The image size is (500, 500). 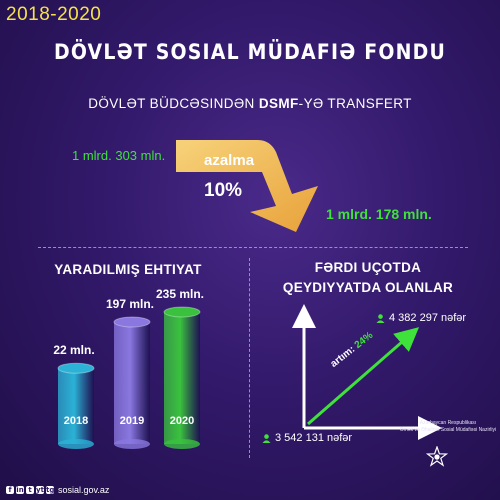 What do you see at coordinates (73, 350) in the screenshot?
I see `cylinder-value-label: 22 mln.` at bounding box center [73, 350].